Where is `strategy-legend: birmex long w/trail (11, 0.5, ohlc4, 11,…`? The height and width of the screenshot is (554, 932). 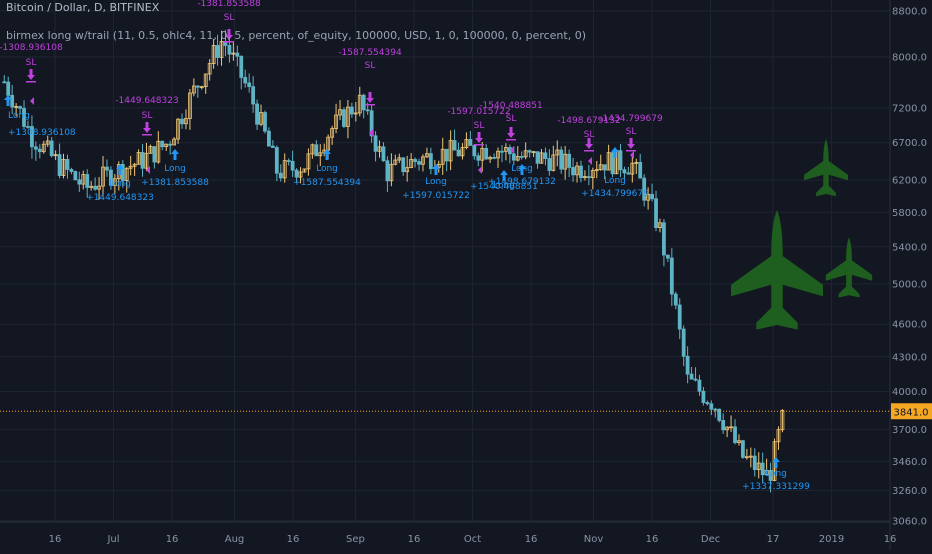 strategy-legend: birmex long w/trail (11, 0.5, ohlc4, 11,… is located at coordinates (296, 35).